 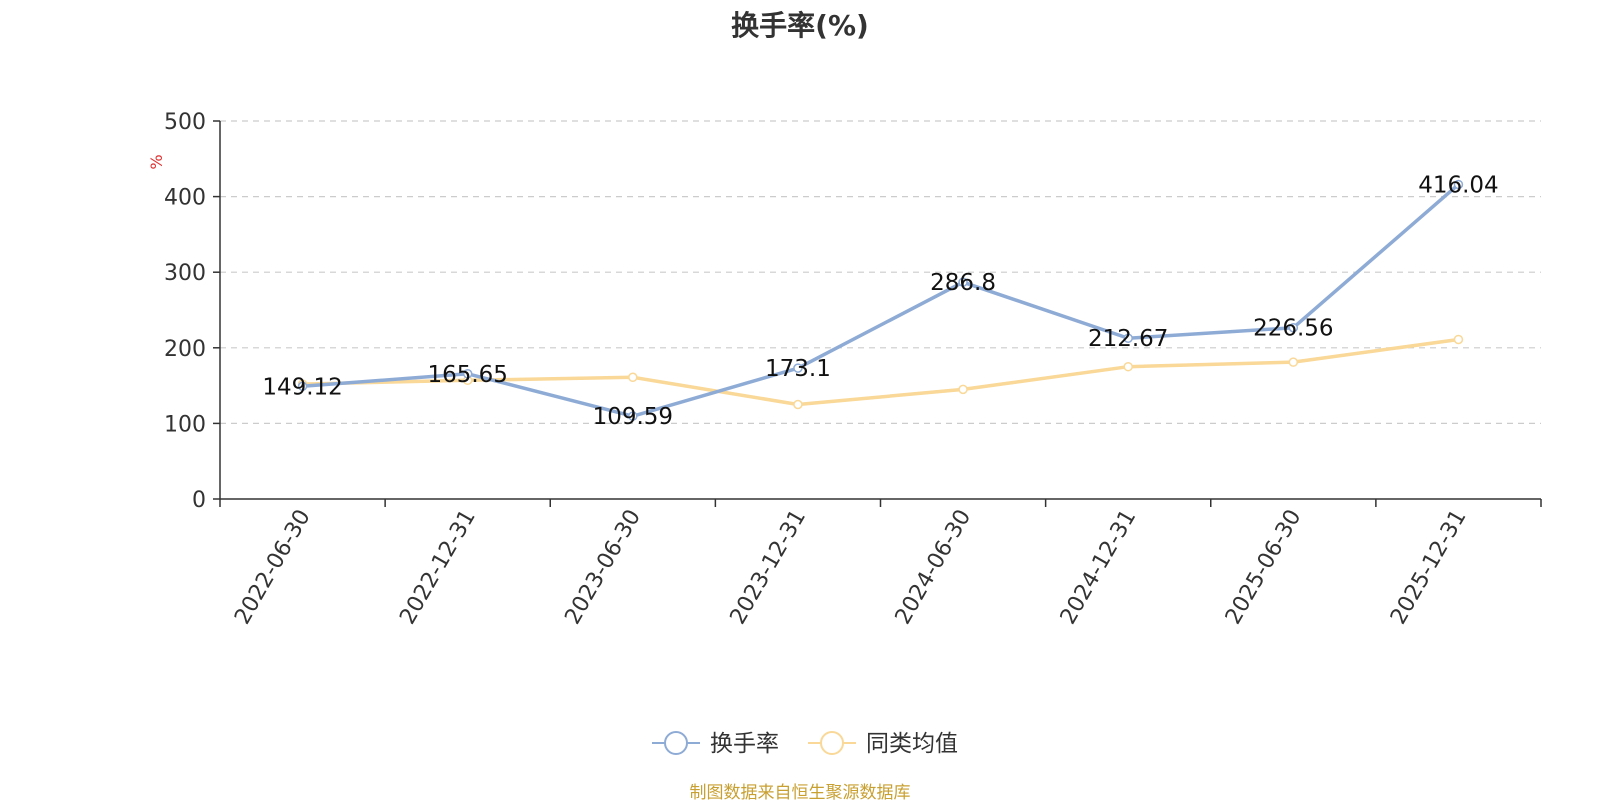 I want to click on data-label: 149.12, so click(x=302, y=387).